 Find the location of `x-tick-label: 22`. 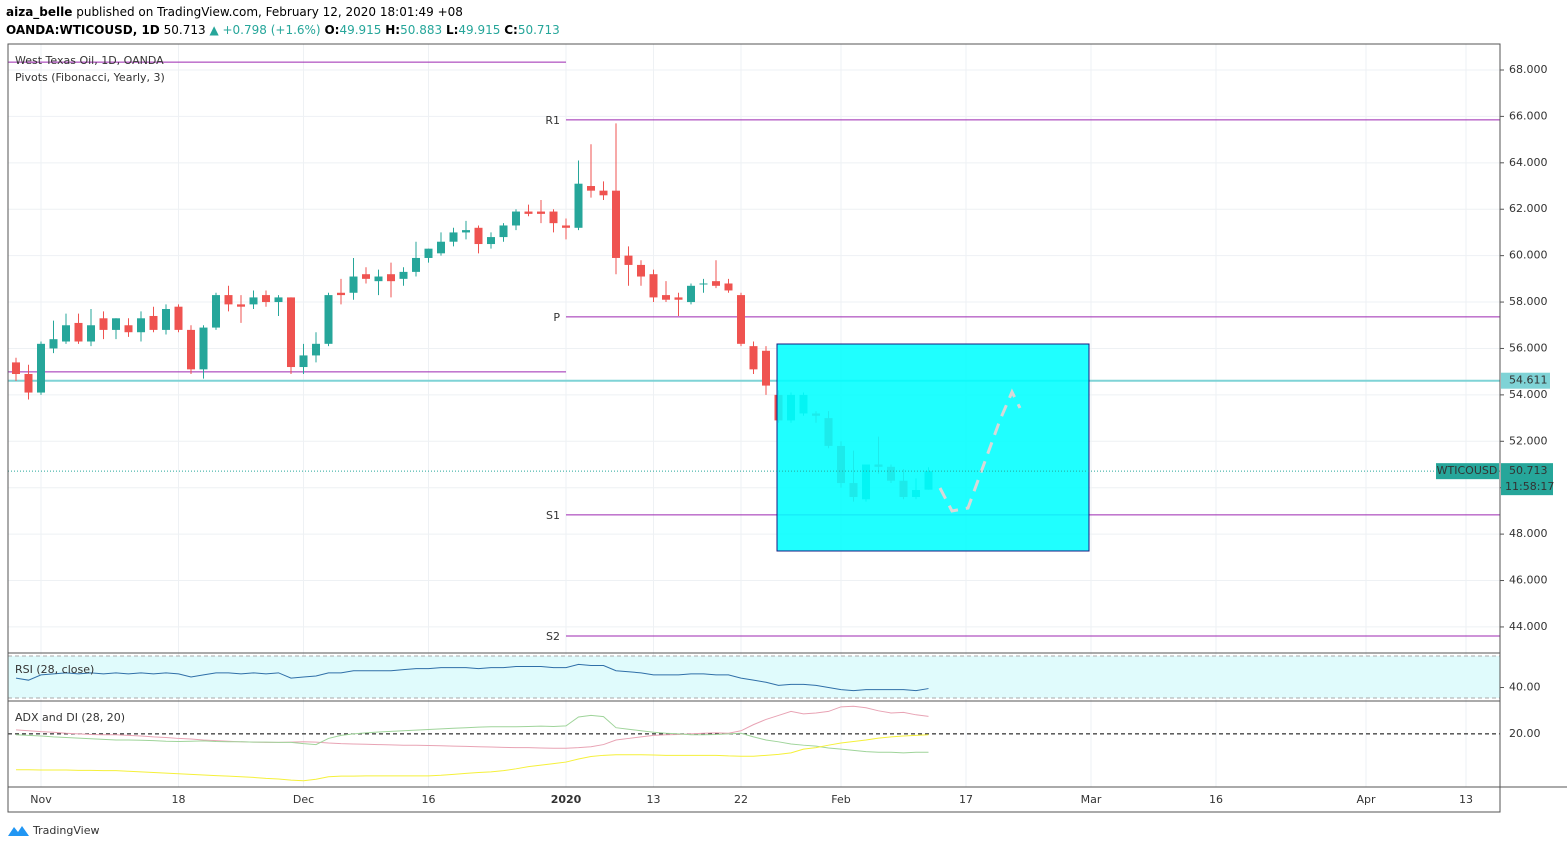

x-tick-label: 22 is located at coordinates (741, 799).